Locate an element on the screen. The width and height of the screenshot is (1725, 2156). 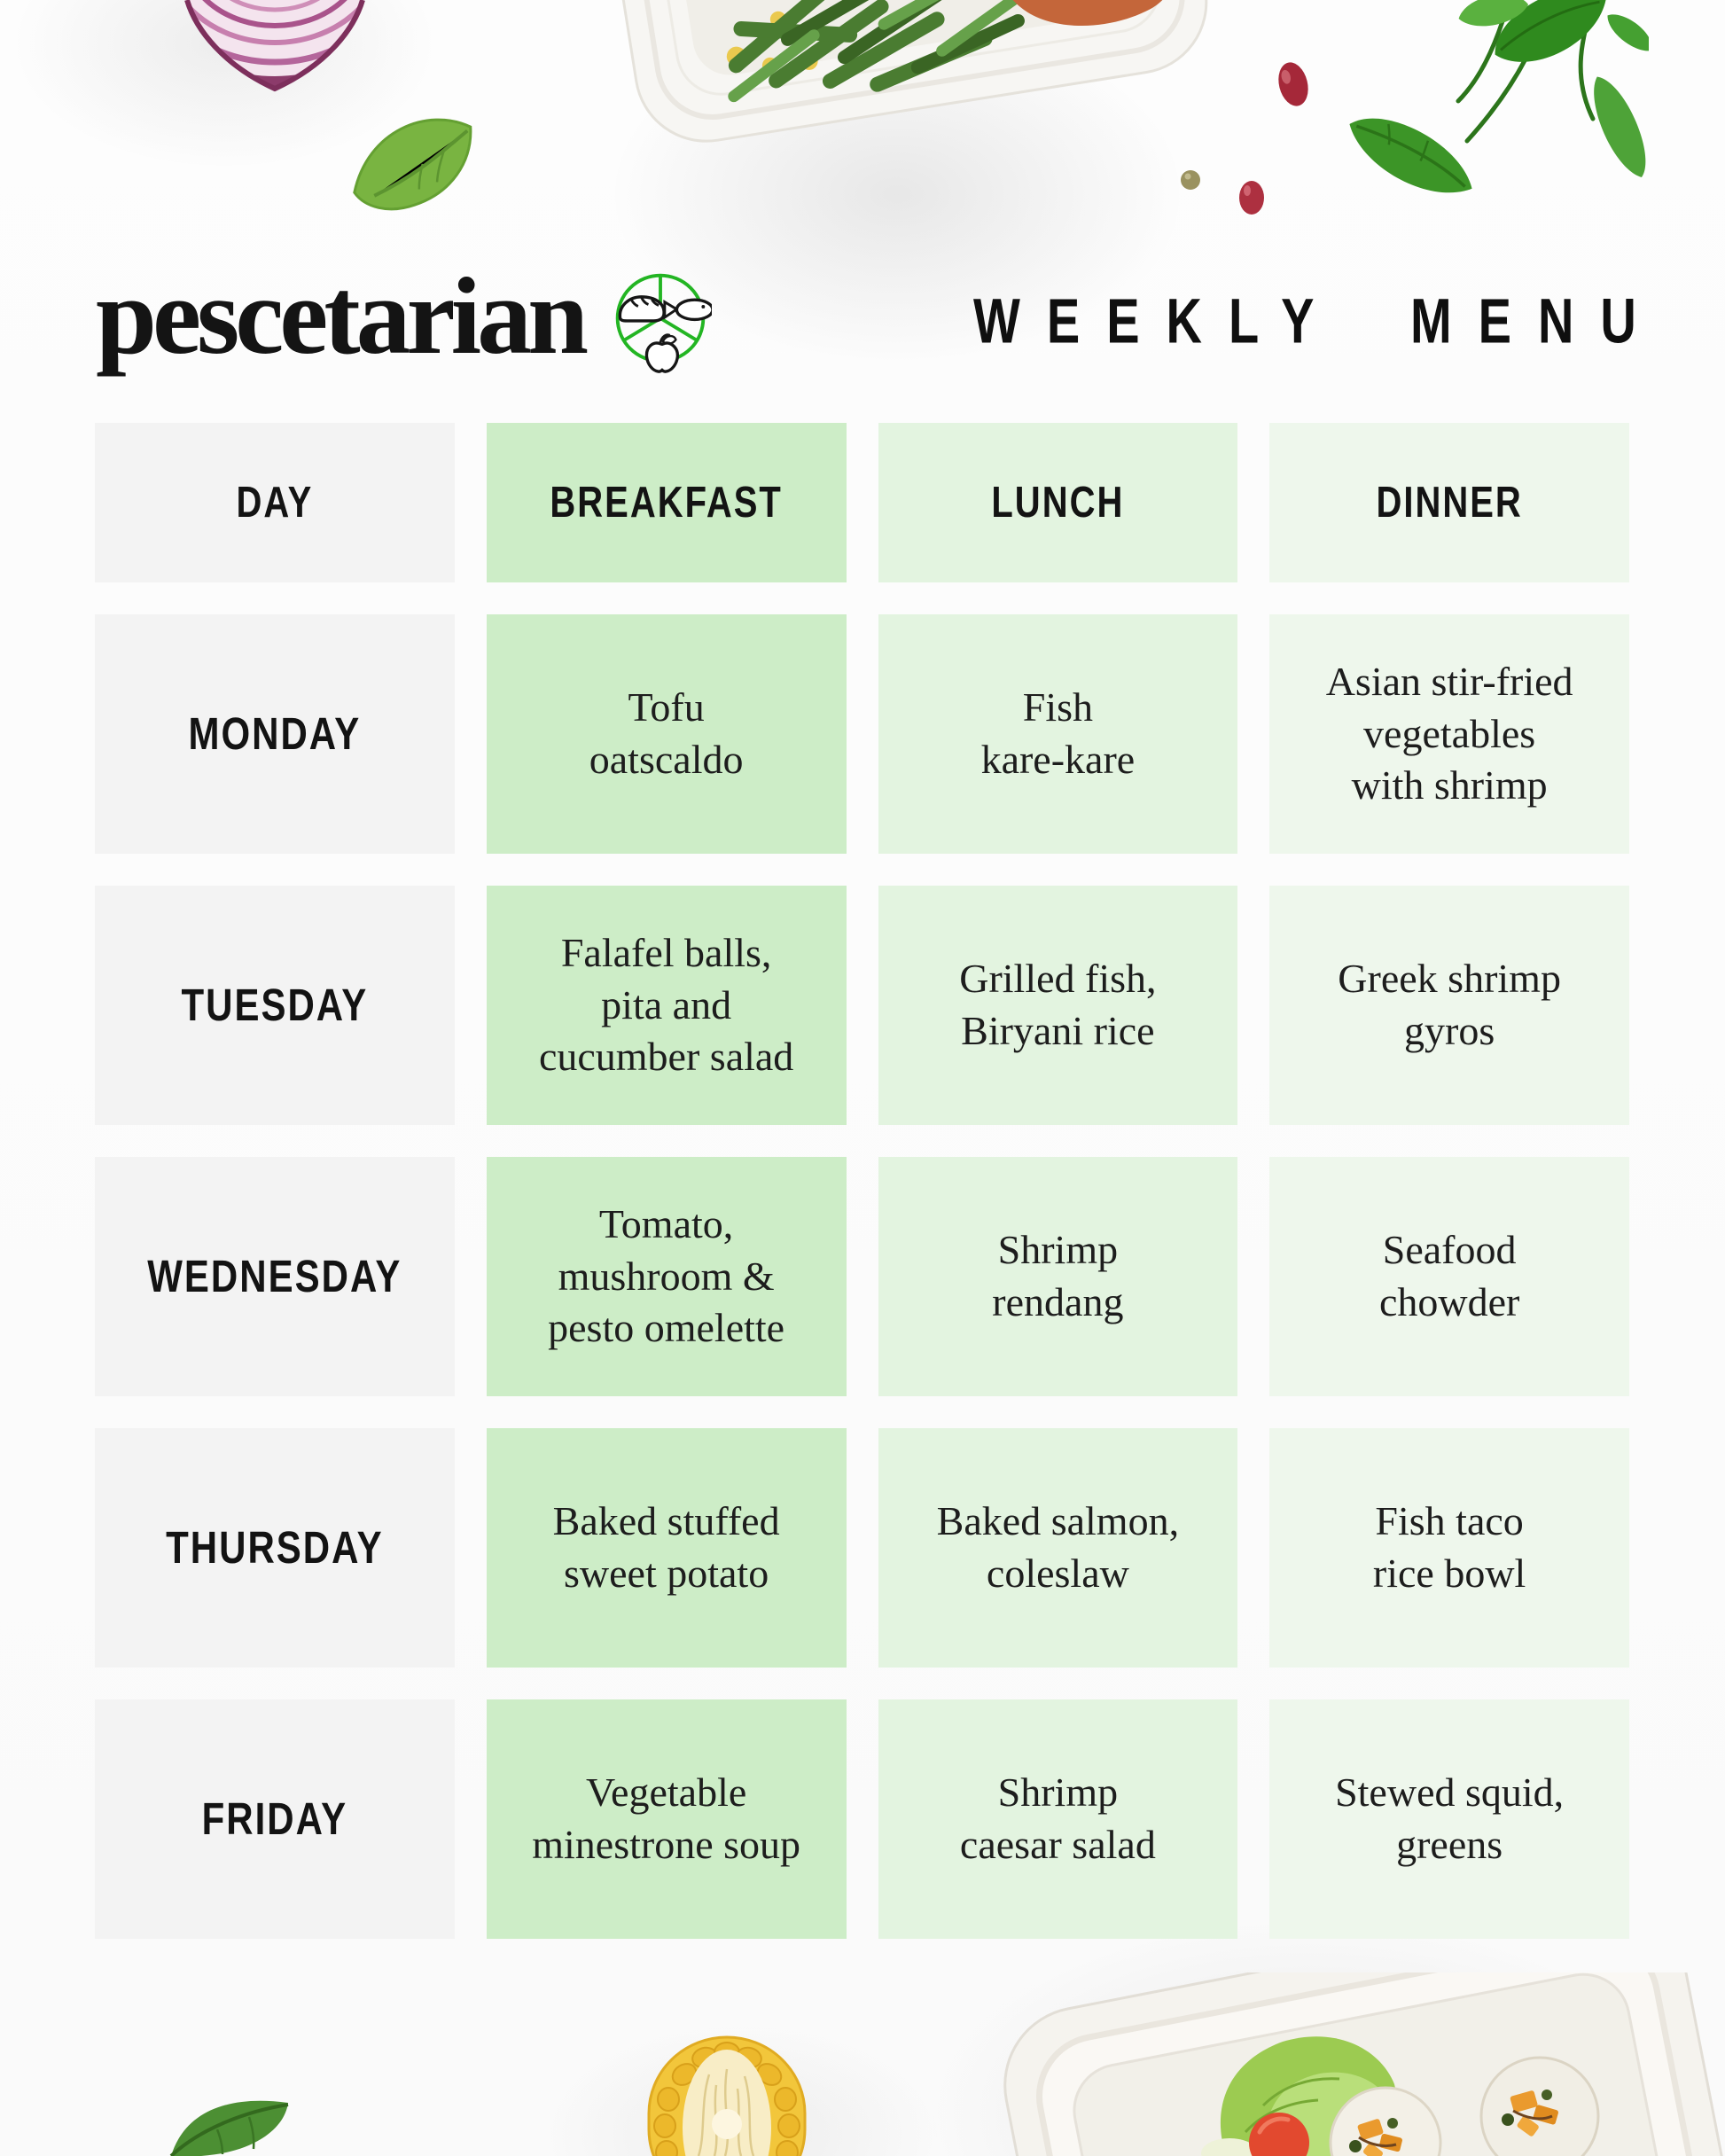
column-header-lunch: LUNCH is located at coordinates (1058, 502).